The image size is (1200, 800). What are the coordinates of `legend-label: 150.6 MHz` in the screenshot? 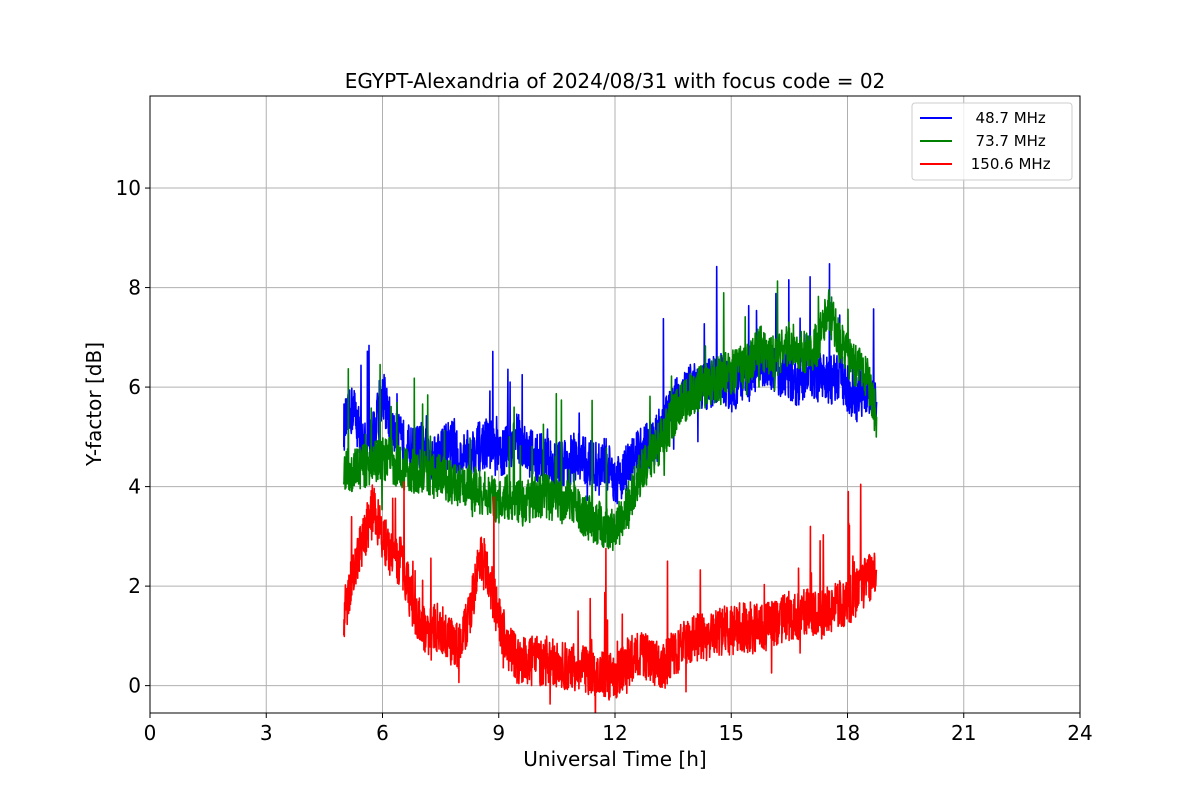 It's located at (1008, 164).